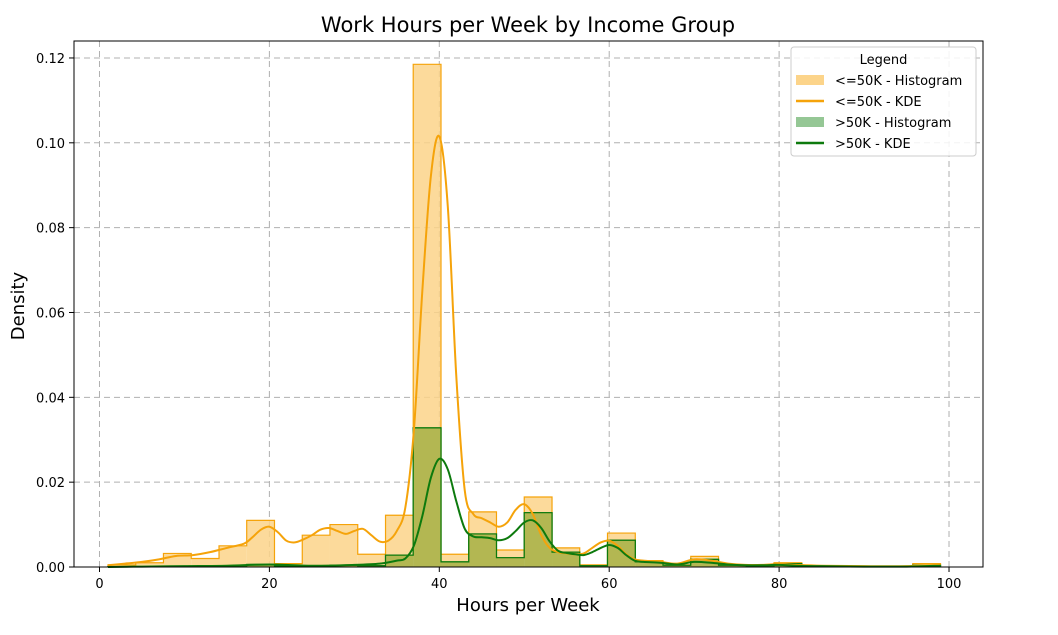 The image size is (1058, 635). I want to click on x-tick-label: 20, so click(269, 584).